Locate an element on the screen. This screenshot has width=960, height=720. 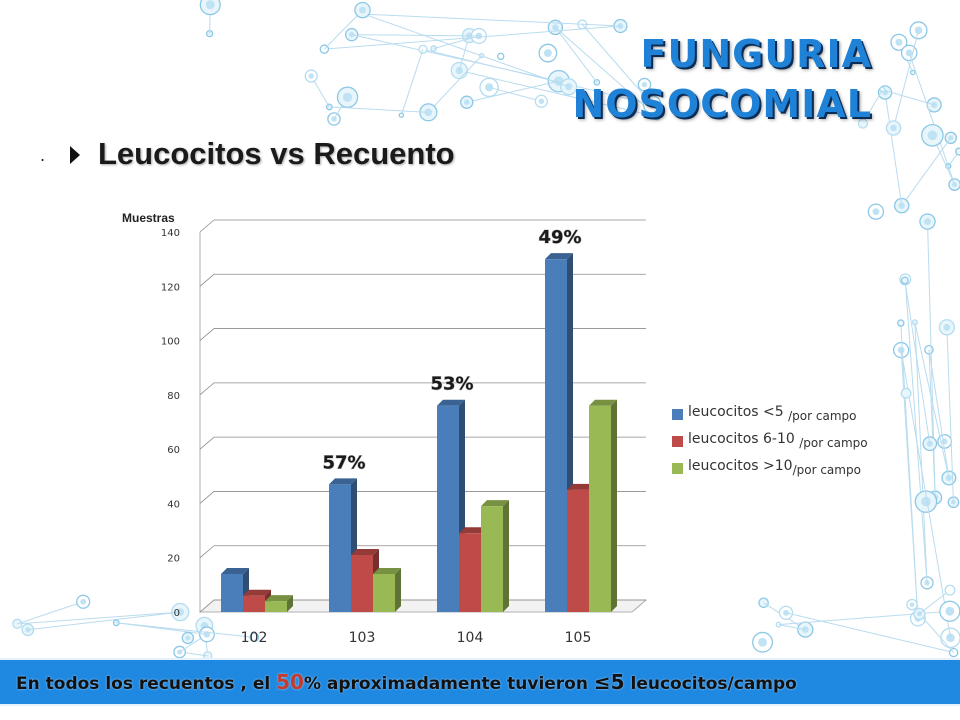
y-tick-label: 40 is located at coordinates (173, 504).